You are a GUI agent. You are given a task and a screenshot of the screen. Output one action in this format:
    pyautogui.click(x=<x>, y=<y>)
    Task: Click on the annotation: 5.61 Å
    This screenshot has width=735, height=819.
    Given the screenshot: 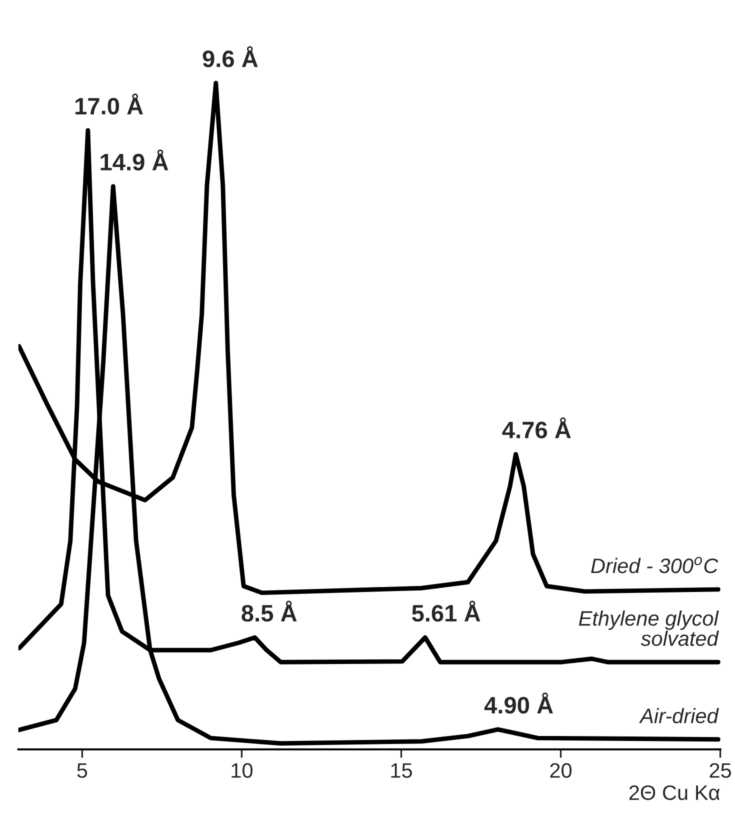 What is the action you would take?
    pyautogui.click(x=446, y=611)
    